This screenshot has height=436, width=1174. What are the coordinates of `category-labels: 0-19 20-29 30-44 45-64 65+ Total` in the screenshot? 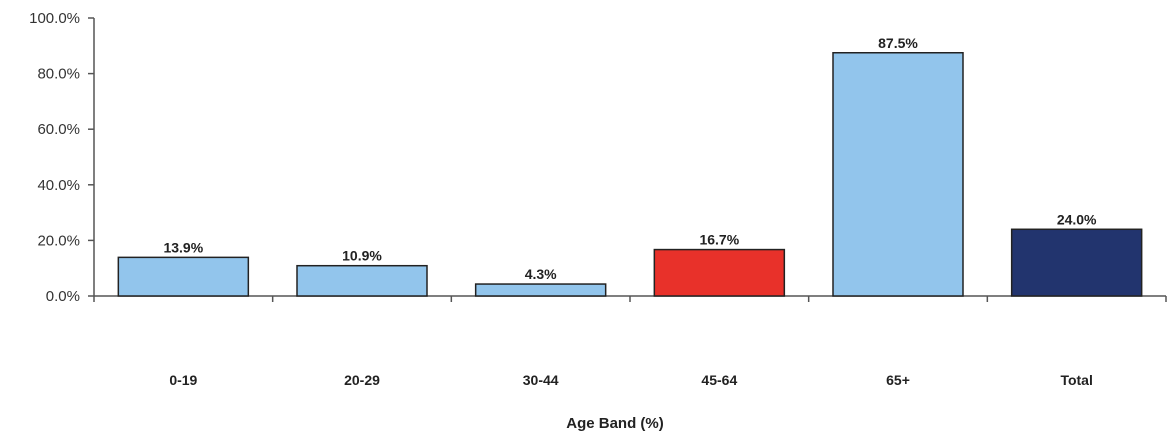 It's located at (631, 380).